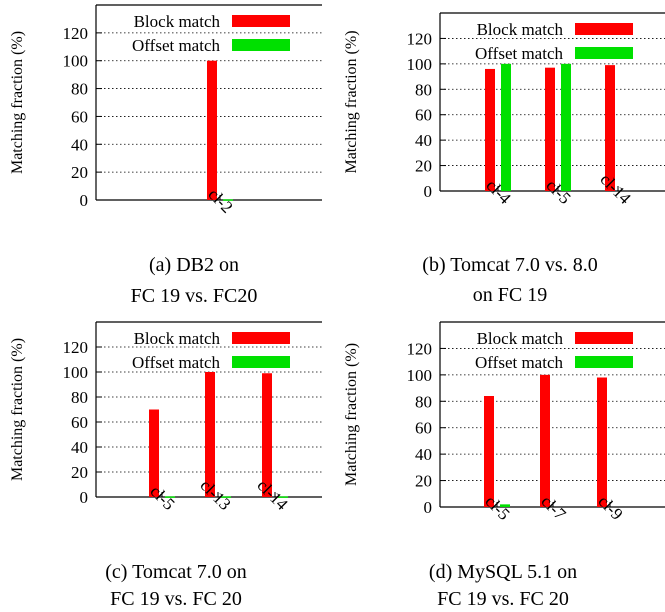  I want to click on caption-line-2: FC 19 vs. FC20, so click(194, 296).